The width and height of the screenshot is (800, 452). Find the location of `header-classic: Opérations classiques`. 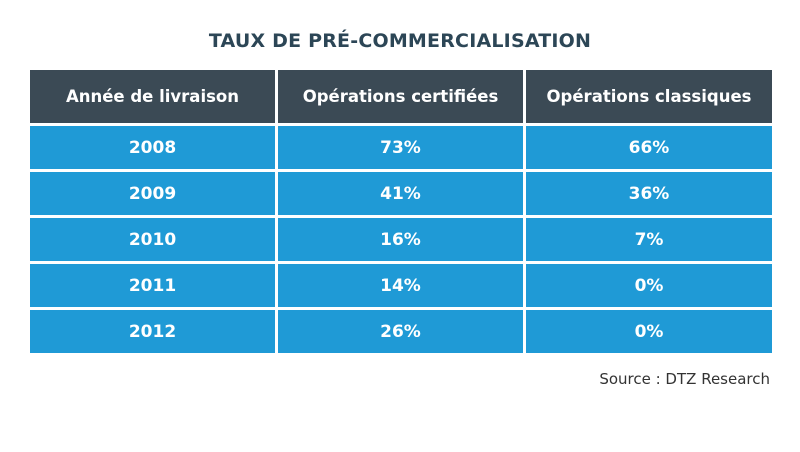

header-classic: Opérations classiques is located at coordinates (649, 96).